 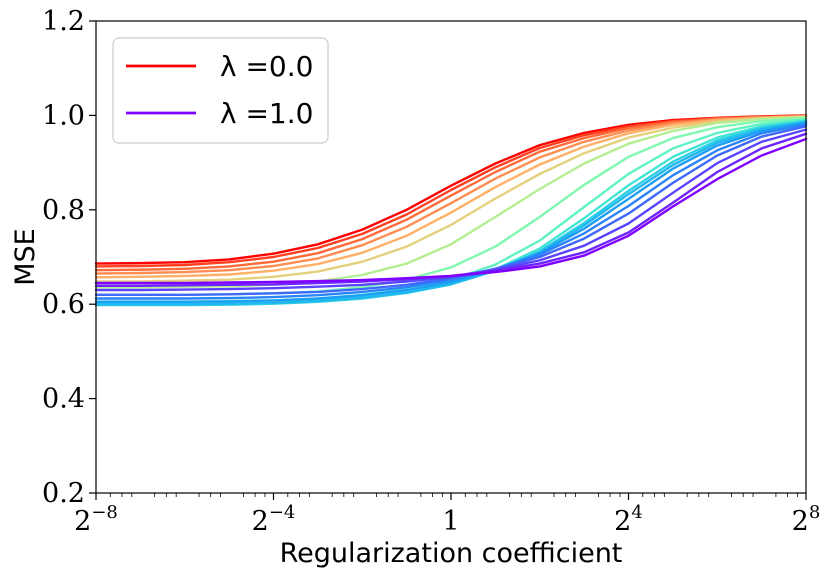 What do you see at coordinates (63, 210) in the screenshot?
I see `y-tick-label: 0.8` at bounding box center [63, 210].